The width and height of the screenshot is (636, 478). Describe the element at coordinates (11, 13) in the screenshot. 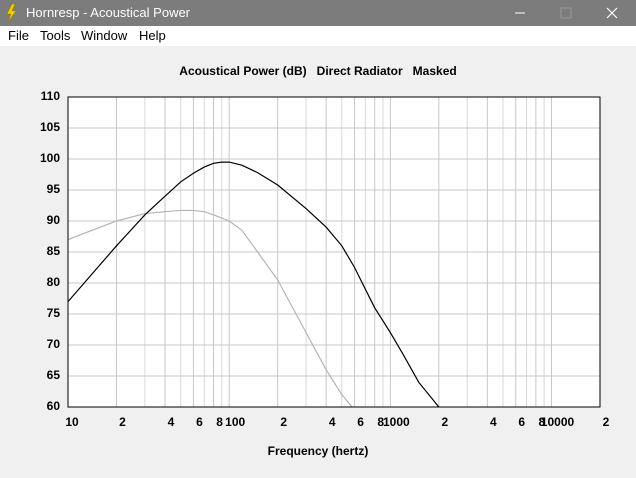

I see `app-icon` at that location.